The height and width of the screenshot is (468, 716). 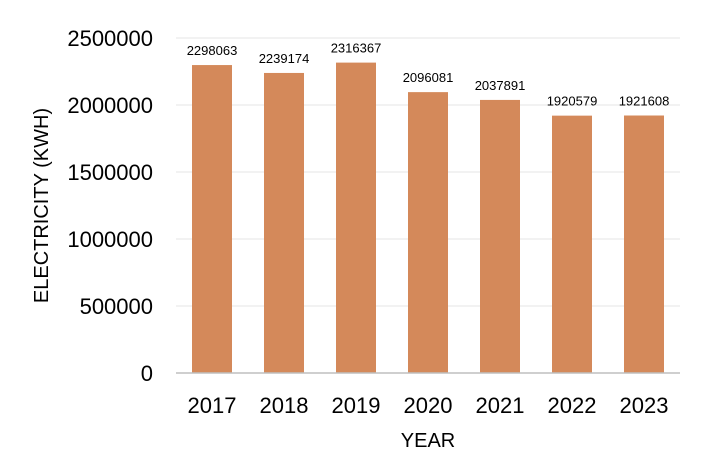 I want to click on y-axis-title: ELECTRICITY (KWH), so click(x=42, y=205).